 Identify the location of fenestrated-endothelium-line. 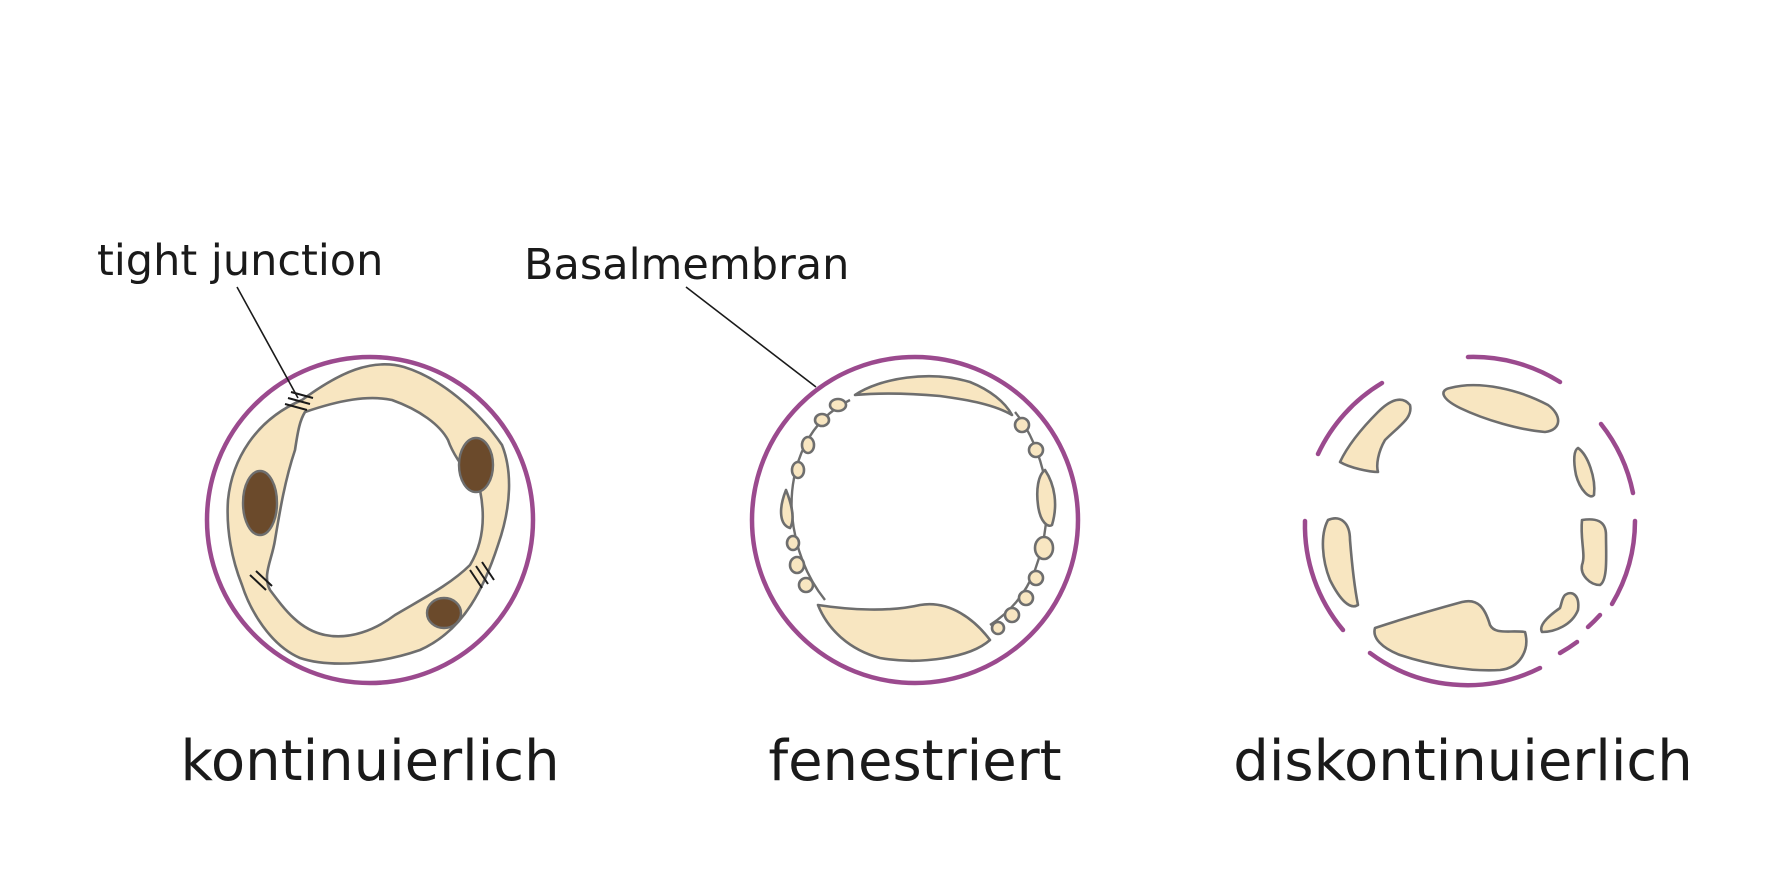
(919, 512).